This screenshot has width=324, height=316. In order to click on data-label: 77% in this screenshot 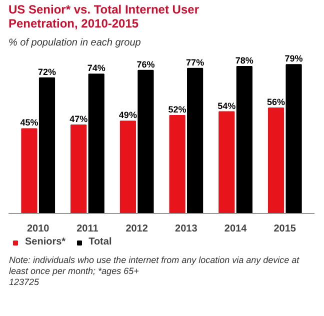, I will do `click(195, 62)`.